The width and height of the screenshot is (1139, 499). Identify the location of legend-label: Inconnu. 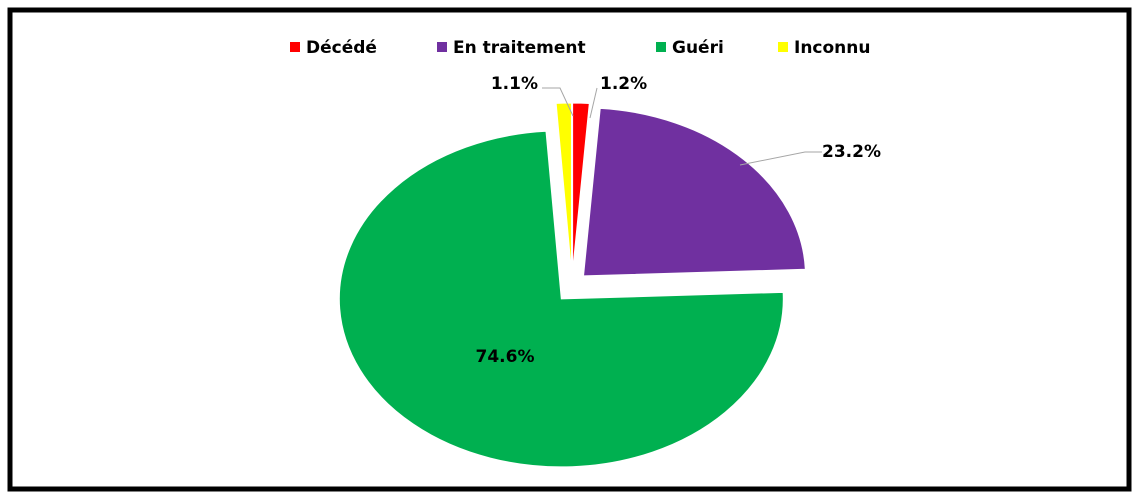
(832, 48).